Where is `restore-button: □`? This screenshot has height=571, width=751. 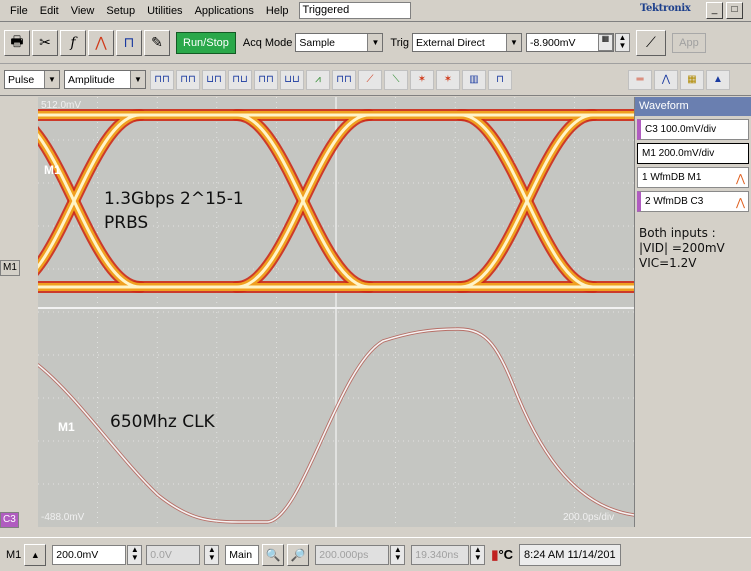 restore-button: □ is located at coordinates (734, 10).